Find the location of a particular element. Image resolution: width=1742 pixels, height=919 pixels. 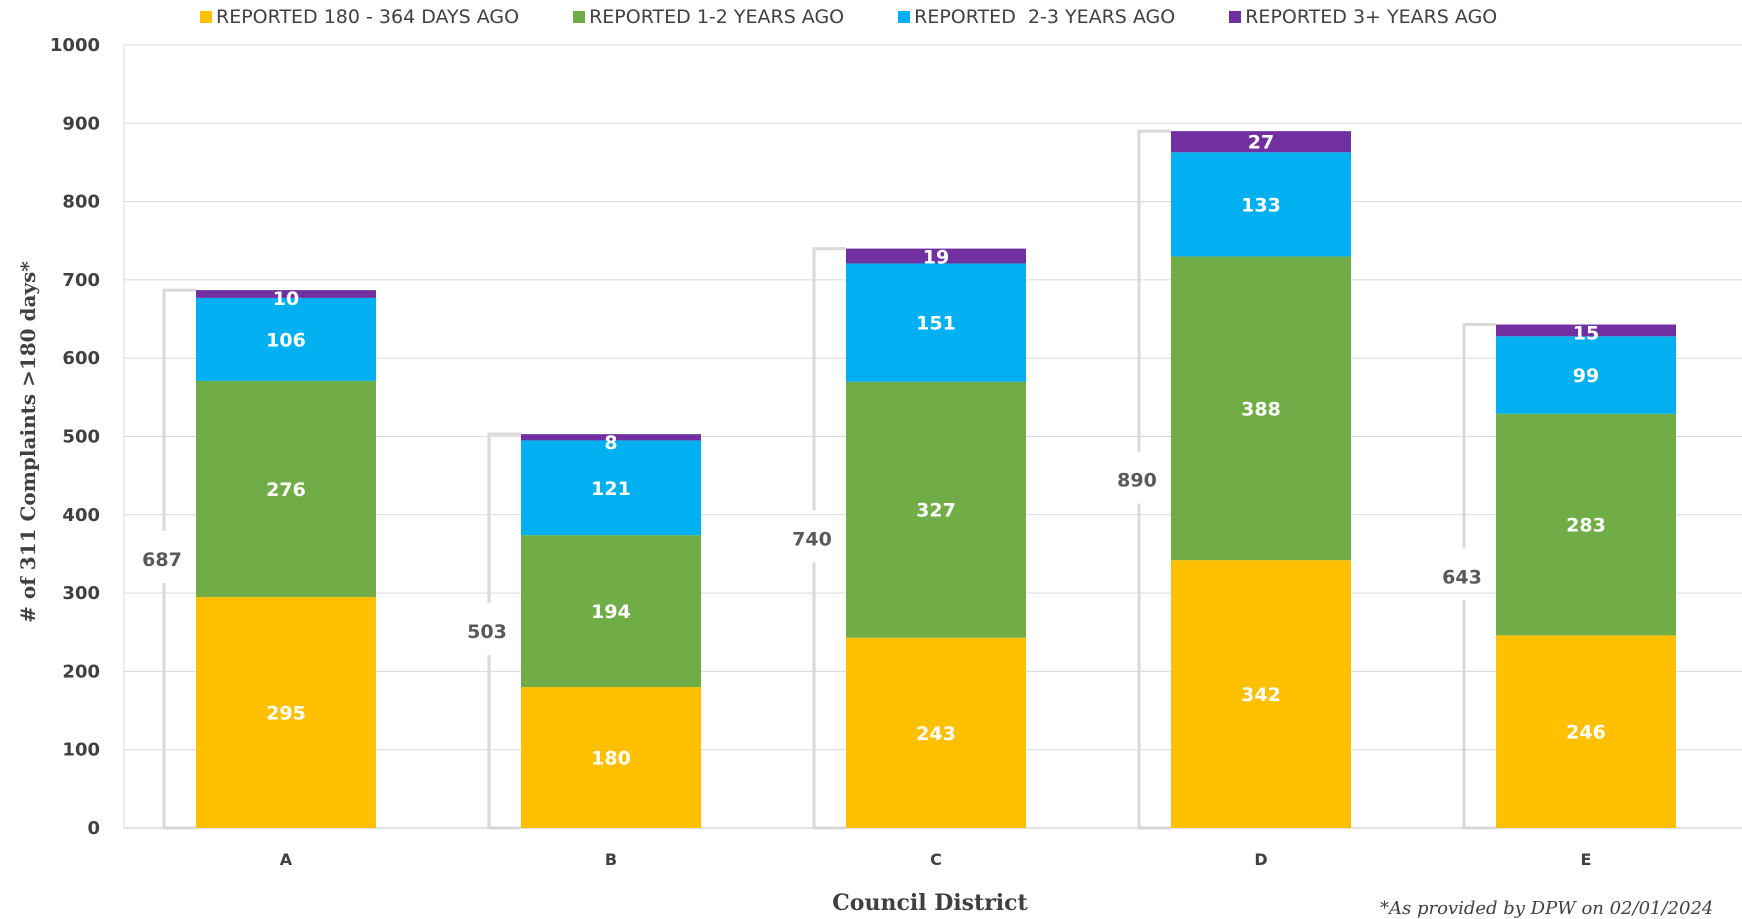

data-label: 15 is located at coordinates (1586, 334).